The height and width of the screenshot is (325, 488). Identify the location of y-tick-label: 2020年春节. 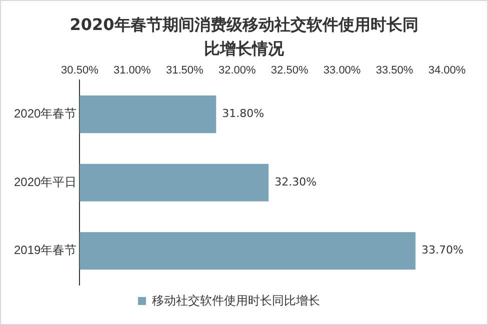
(45, 113).